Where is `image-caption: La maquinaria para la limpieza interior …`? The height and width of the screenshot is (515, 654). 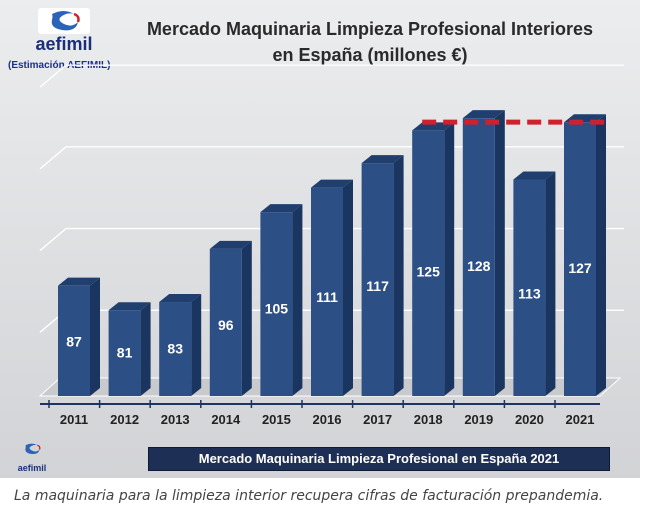
image-caption: La maquinaria para la limpieza interior … is located at coordinates (309, 496).